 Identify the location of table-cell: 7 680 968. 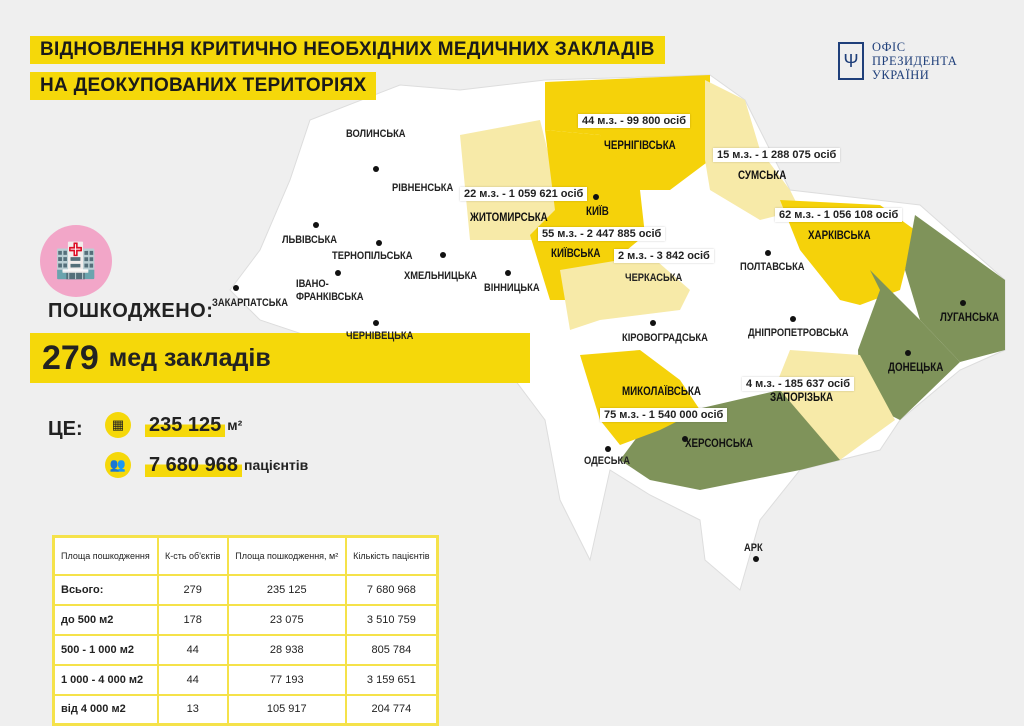
(391, 589).